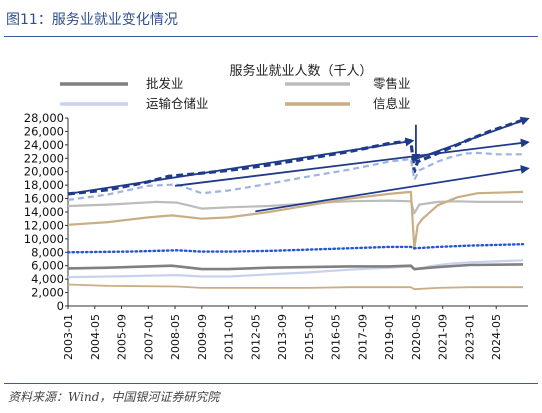 The height and width of the screenshot is (413, 542). What do you see at coordinates (47, 252) in the screenshot?
I see `y-tick-label: 8,000` at bounding box center [47, 252].